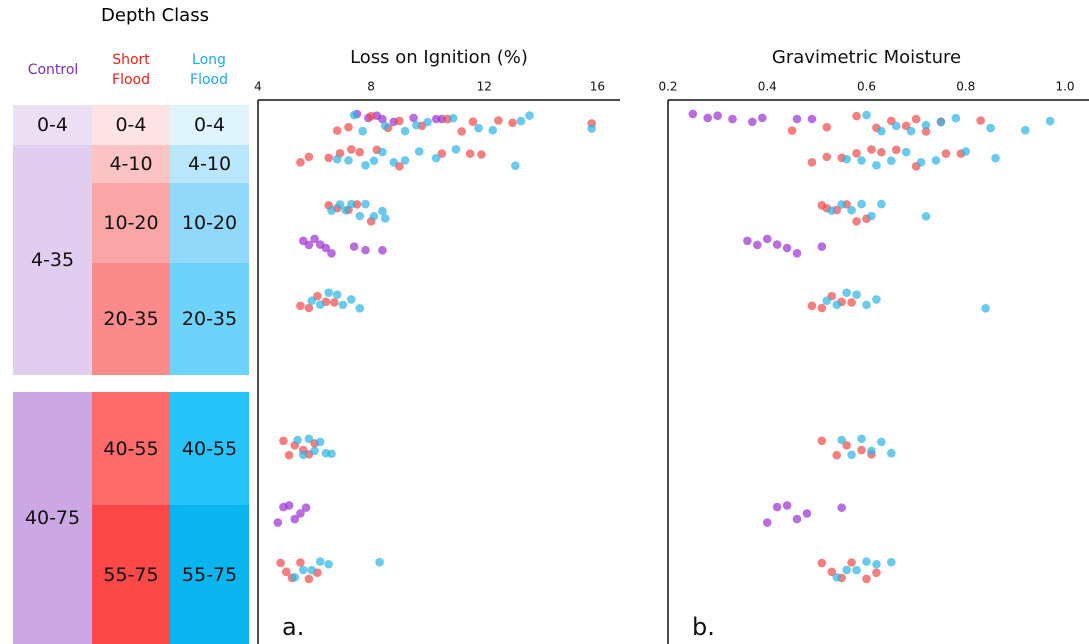 This screenshot has width=1089, height=644. I want to click on table-cell: 0-4, so click(131, 125).